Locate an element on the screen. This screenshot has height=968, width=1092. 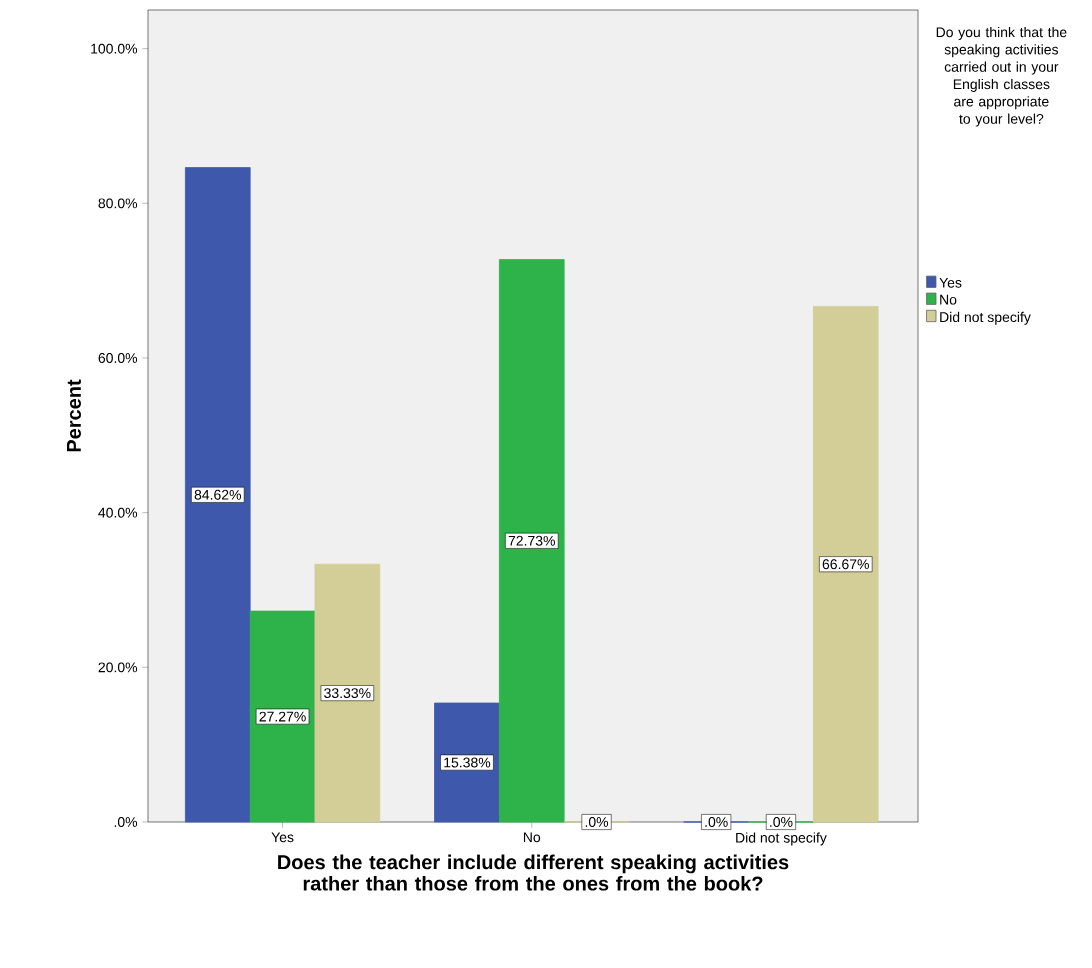
data-label: 66.67% is located at coordinates (845, 564).